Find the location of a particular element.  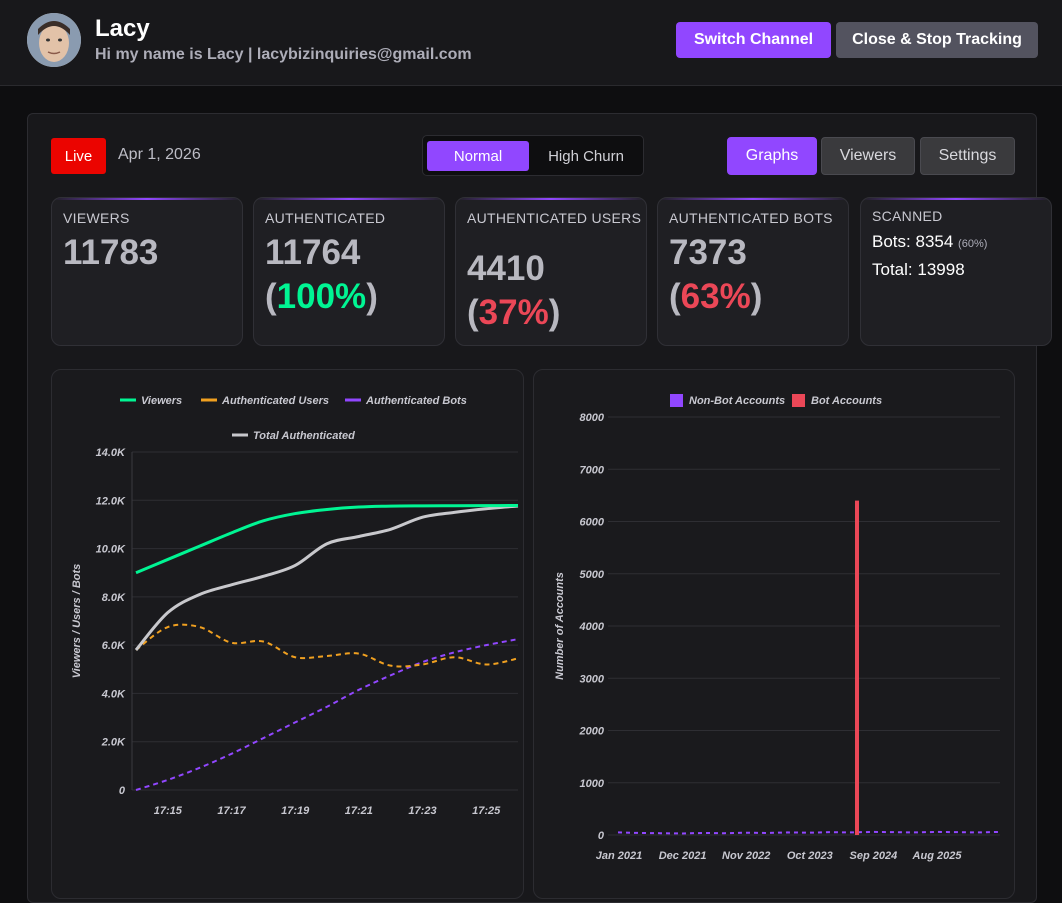

stat-percent-value: 63% is located at coordinates (715, 296).